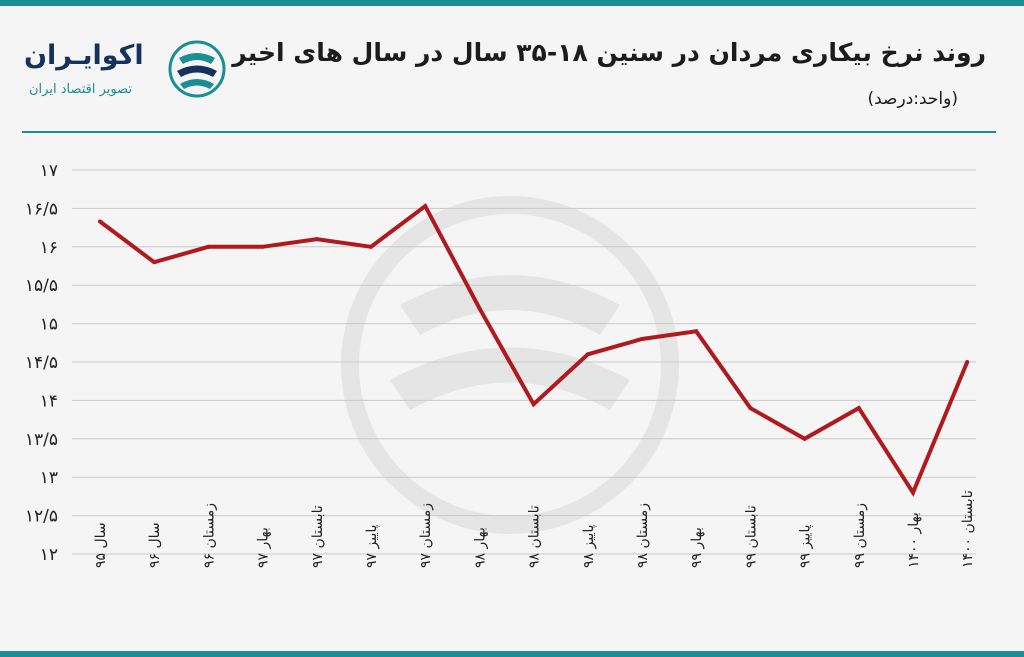  Describe the element at coordinates (49, 478) in the screenshot. I see `y-tick-label: ۱۳` at that location.